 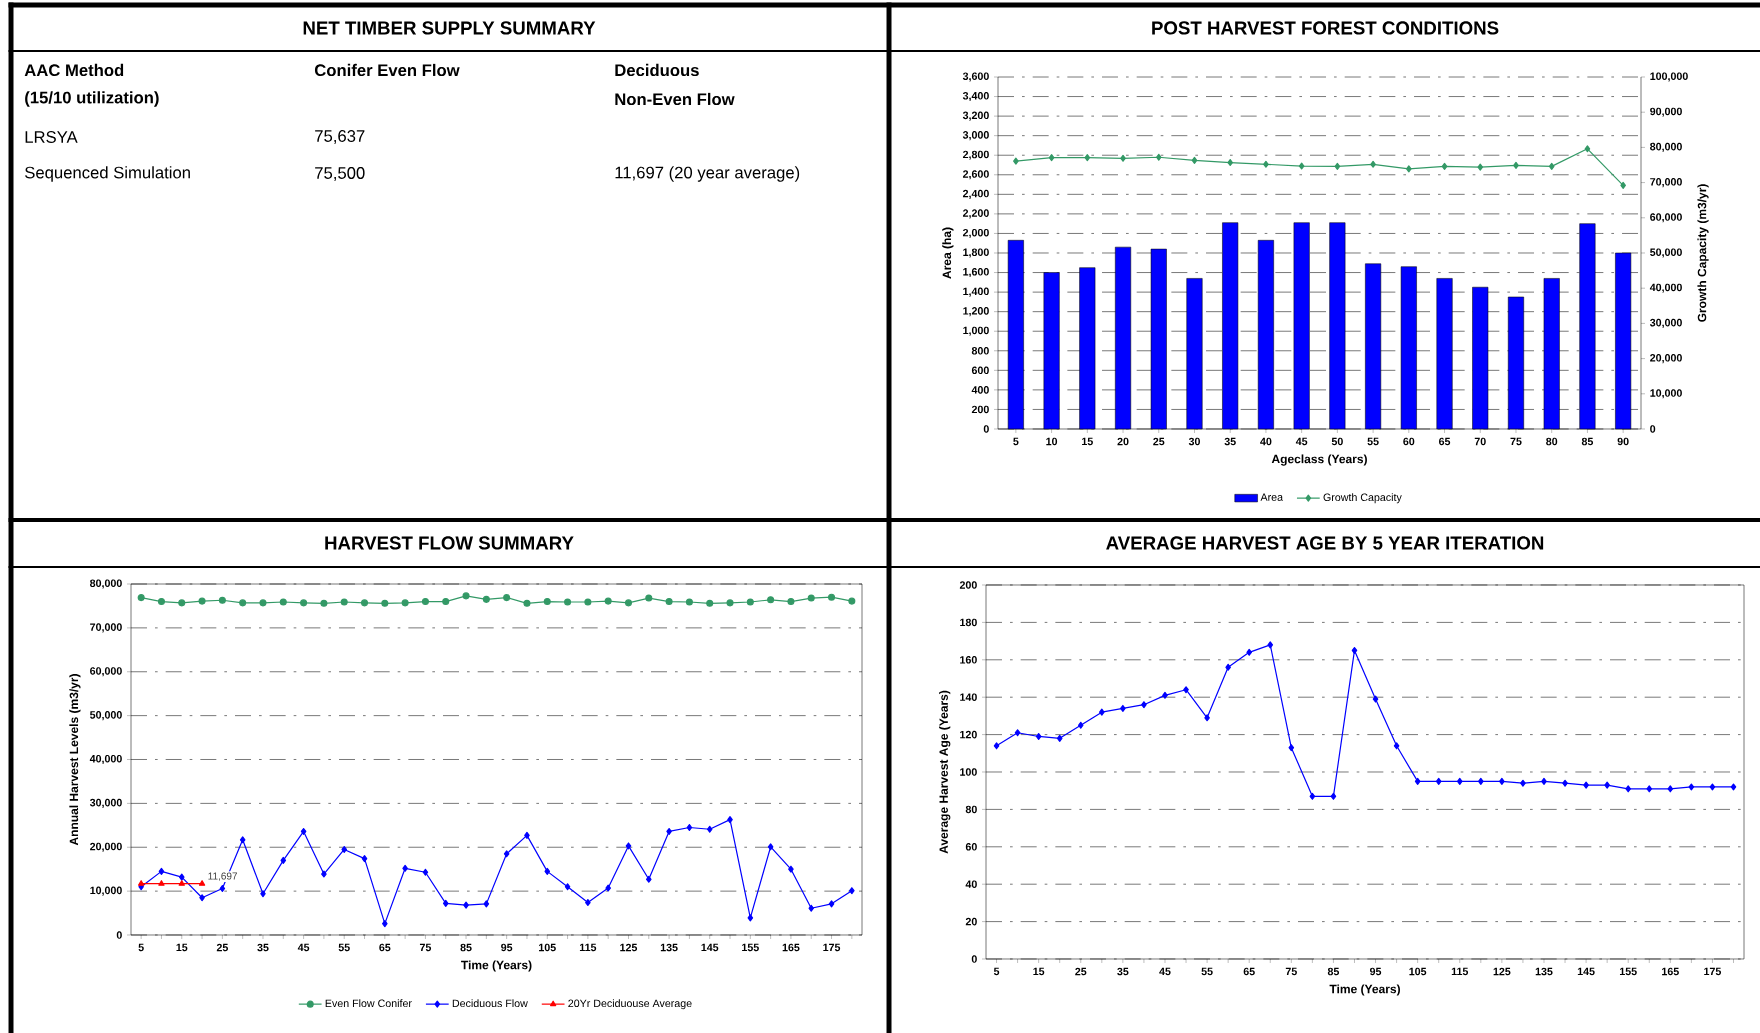 What do you see at coordinates (106, 584) in the screenshot?
I see `y-tick-label: 80,000` at bounding box center [106, 584].